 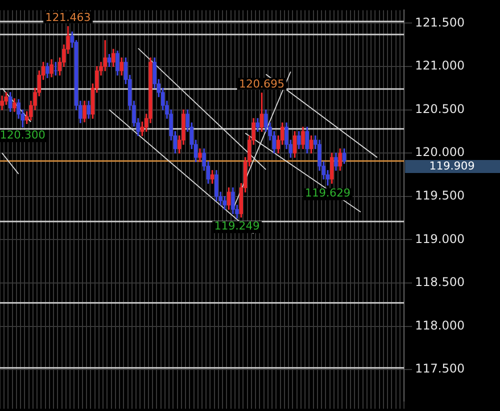 What do you see at coordinates (327, 193) in the screenshot?
I see `annotation: 119.629` at bounding box center [327, 193].